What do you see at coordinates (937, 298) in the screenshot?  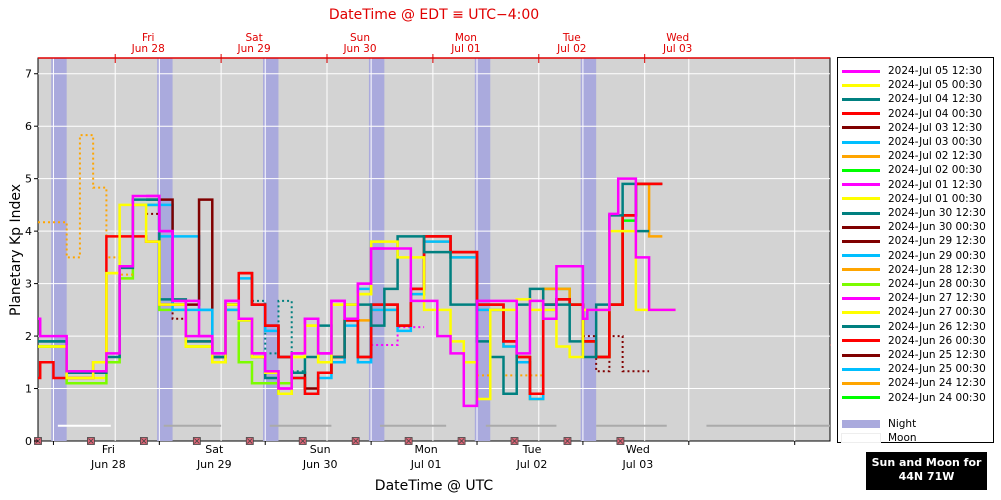 I see `legend-label-16: 2024-Jun 27 12:30` at bounding box center [937, 298].